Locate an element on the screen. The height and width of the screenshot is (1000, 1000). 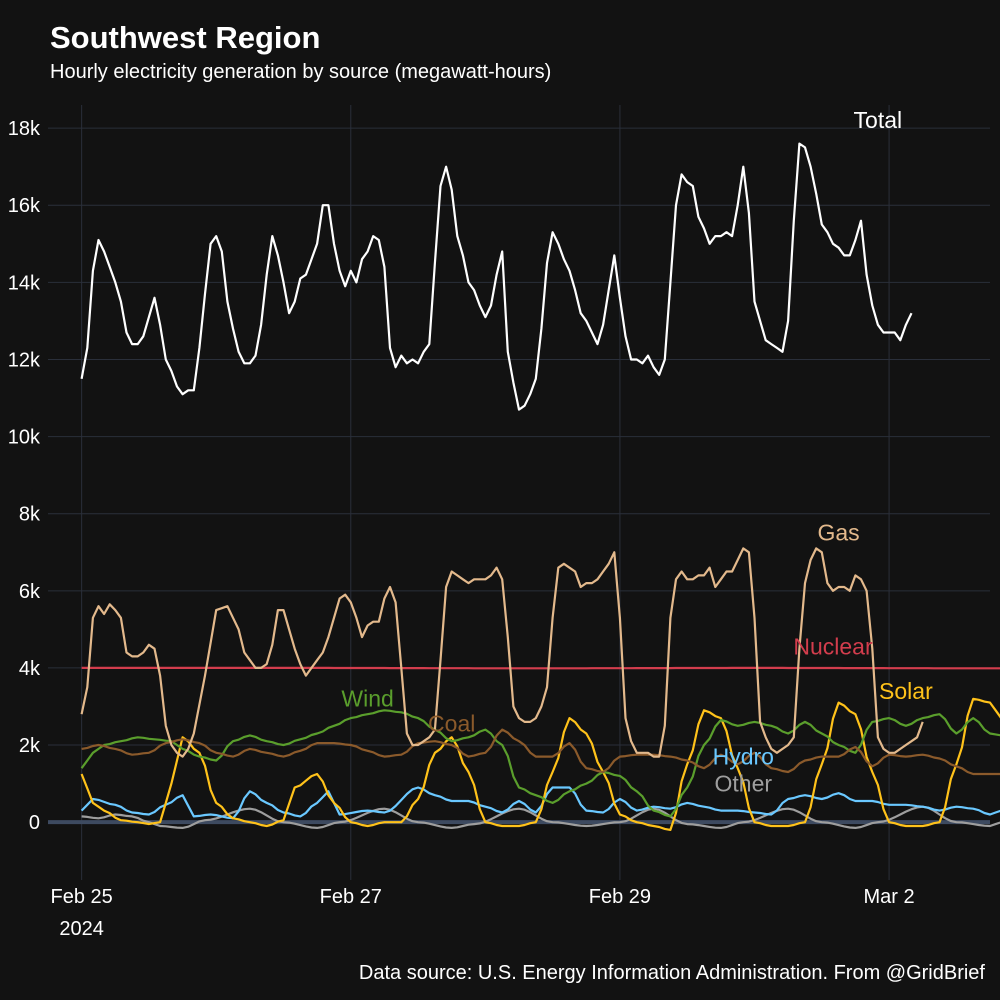
y-tick-label: 12k is located at coordinates (24, 360).